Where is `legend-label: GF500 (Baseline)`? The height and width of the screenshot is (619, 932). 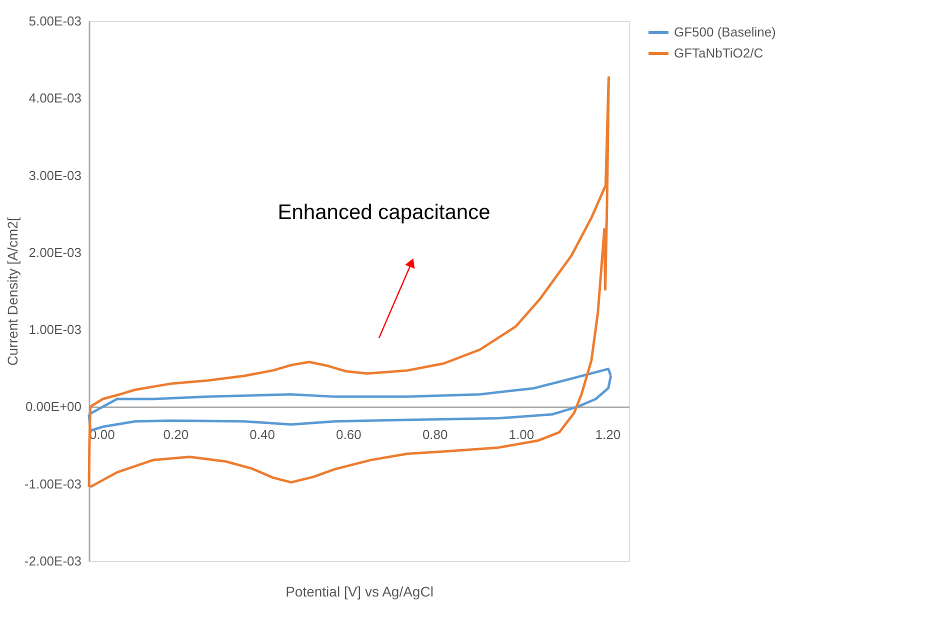
legend-label: GF500 (Baseline) is located at coordinates (725, 32).